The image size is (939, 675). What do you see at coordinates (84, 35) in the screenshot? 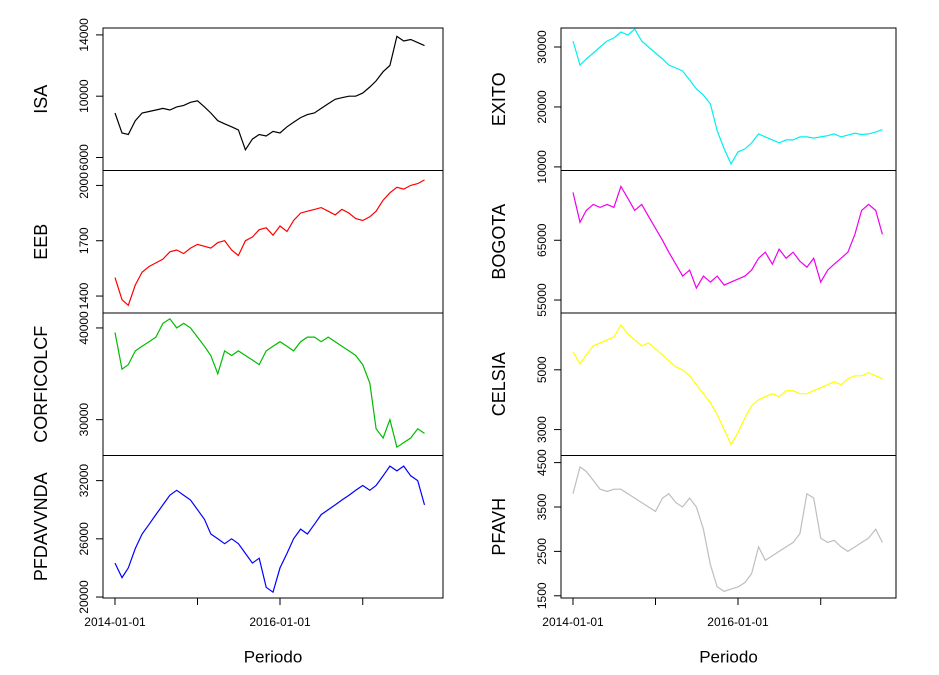
I see `y-tick-label: 14000` at bounding box center [84, 35].